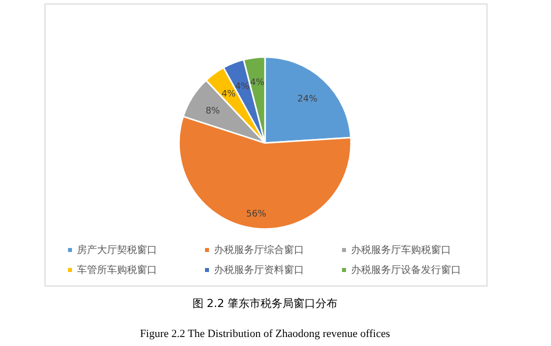 The height and width of the screenshot is (346, 551). I want to click on legend-label: 办税服务厅车购税窗口, so click(401, 250).